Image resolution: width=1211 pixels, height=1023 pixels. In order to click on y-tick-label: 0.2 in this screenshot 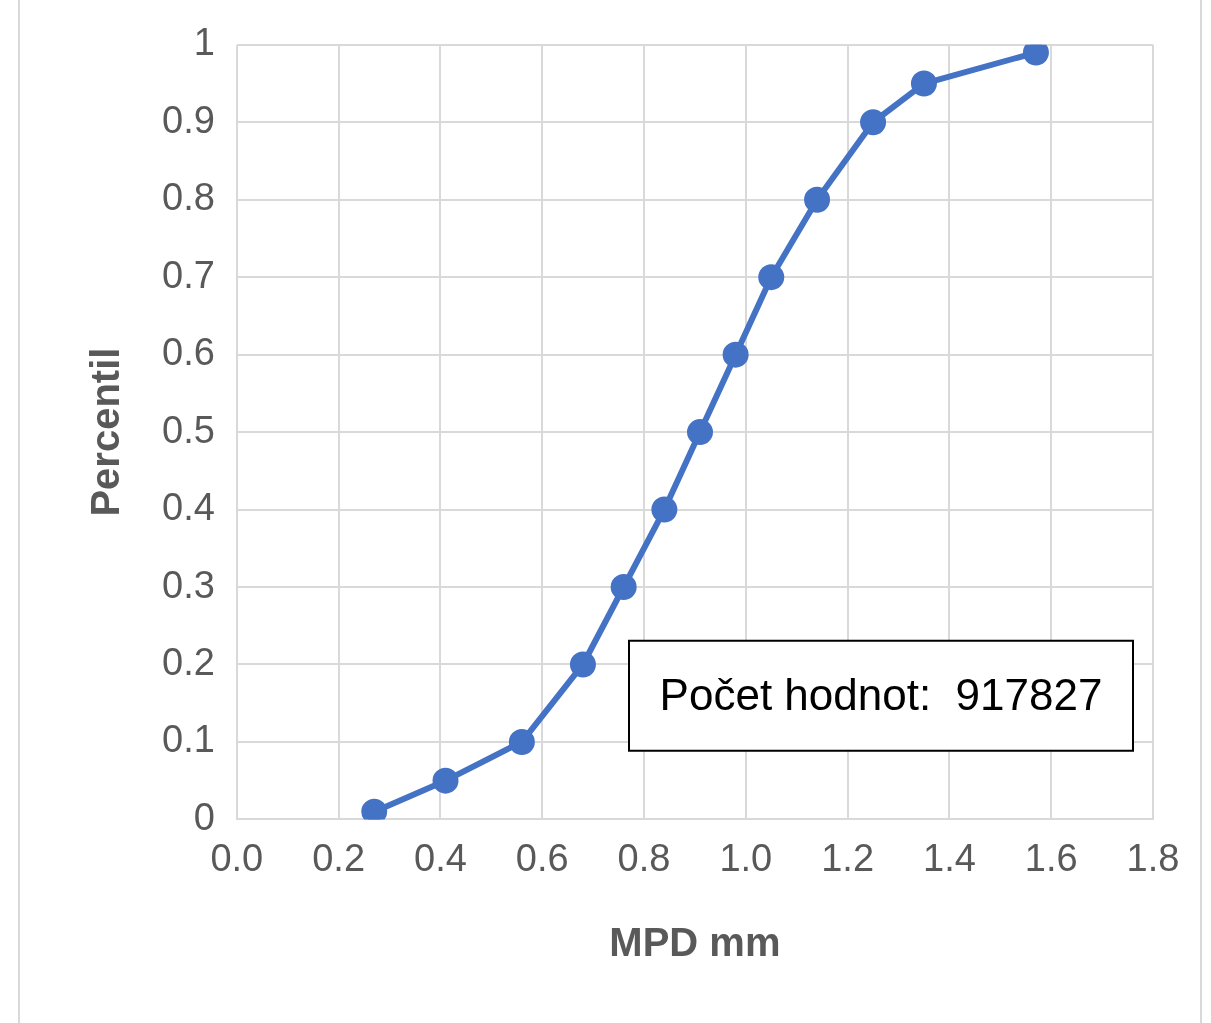, I will do `click(188, 661)`.